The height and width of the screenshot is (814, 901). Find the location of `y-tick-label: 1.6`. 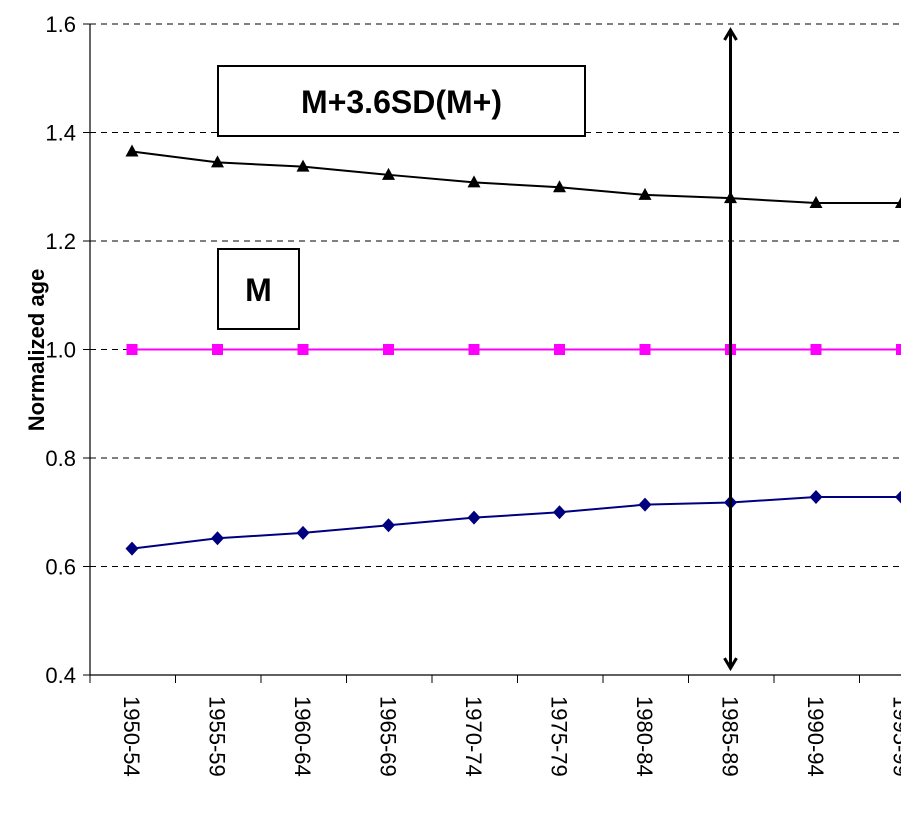

y-tick-label: 1.6 is located at coordinates (60, 24).